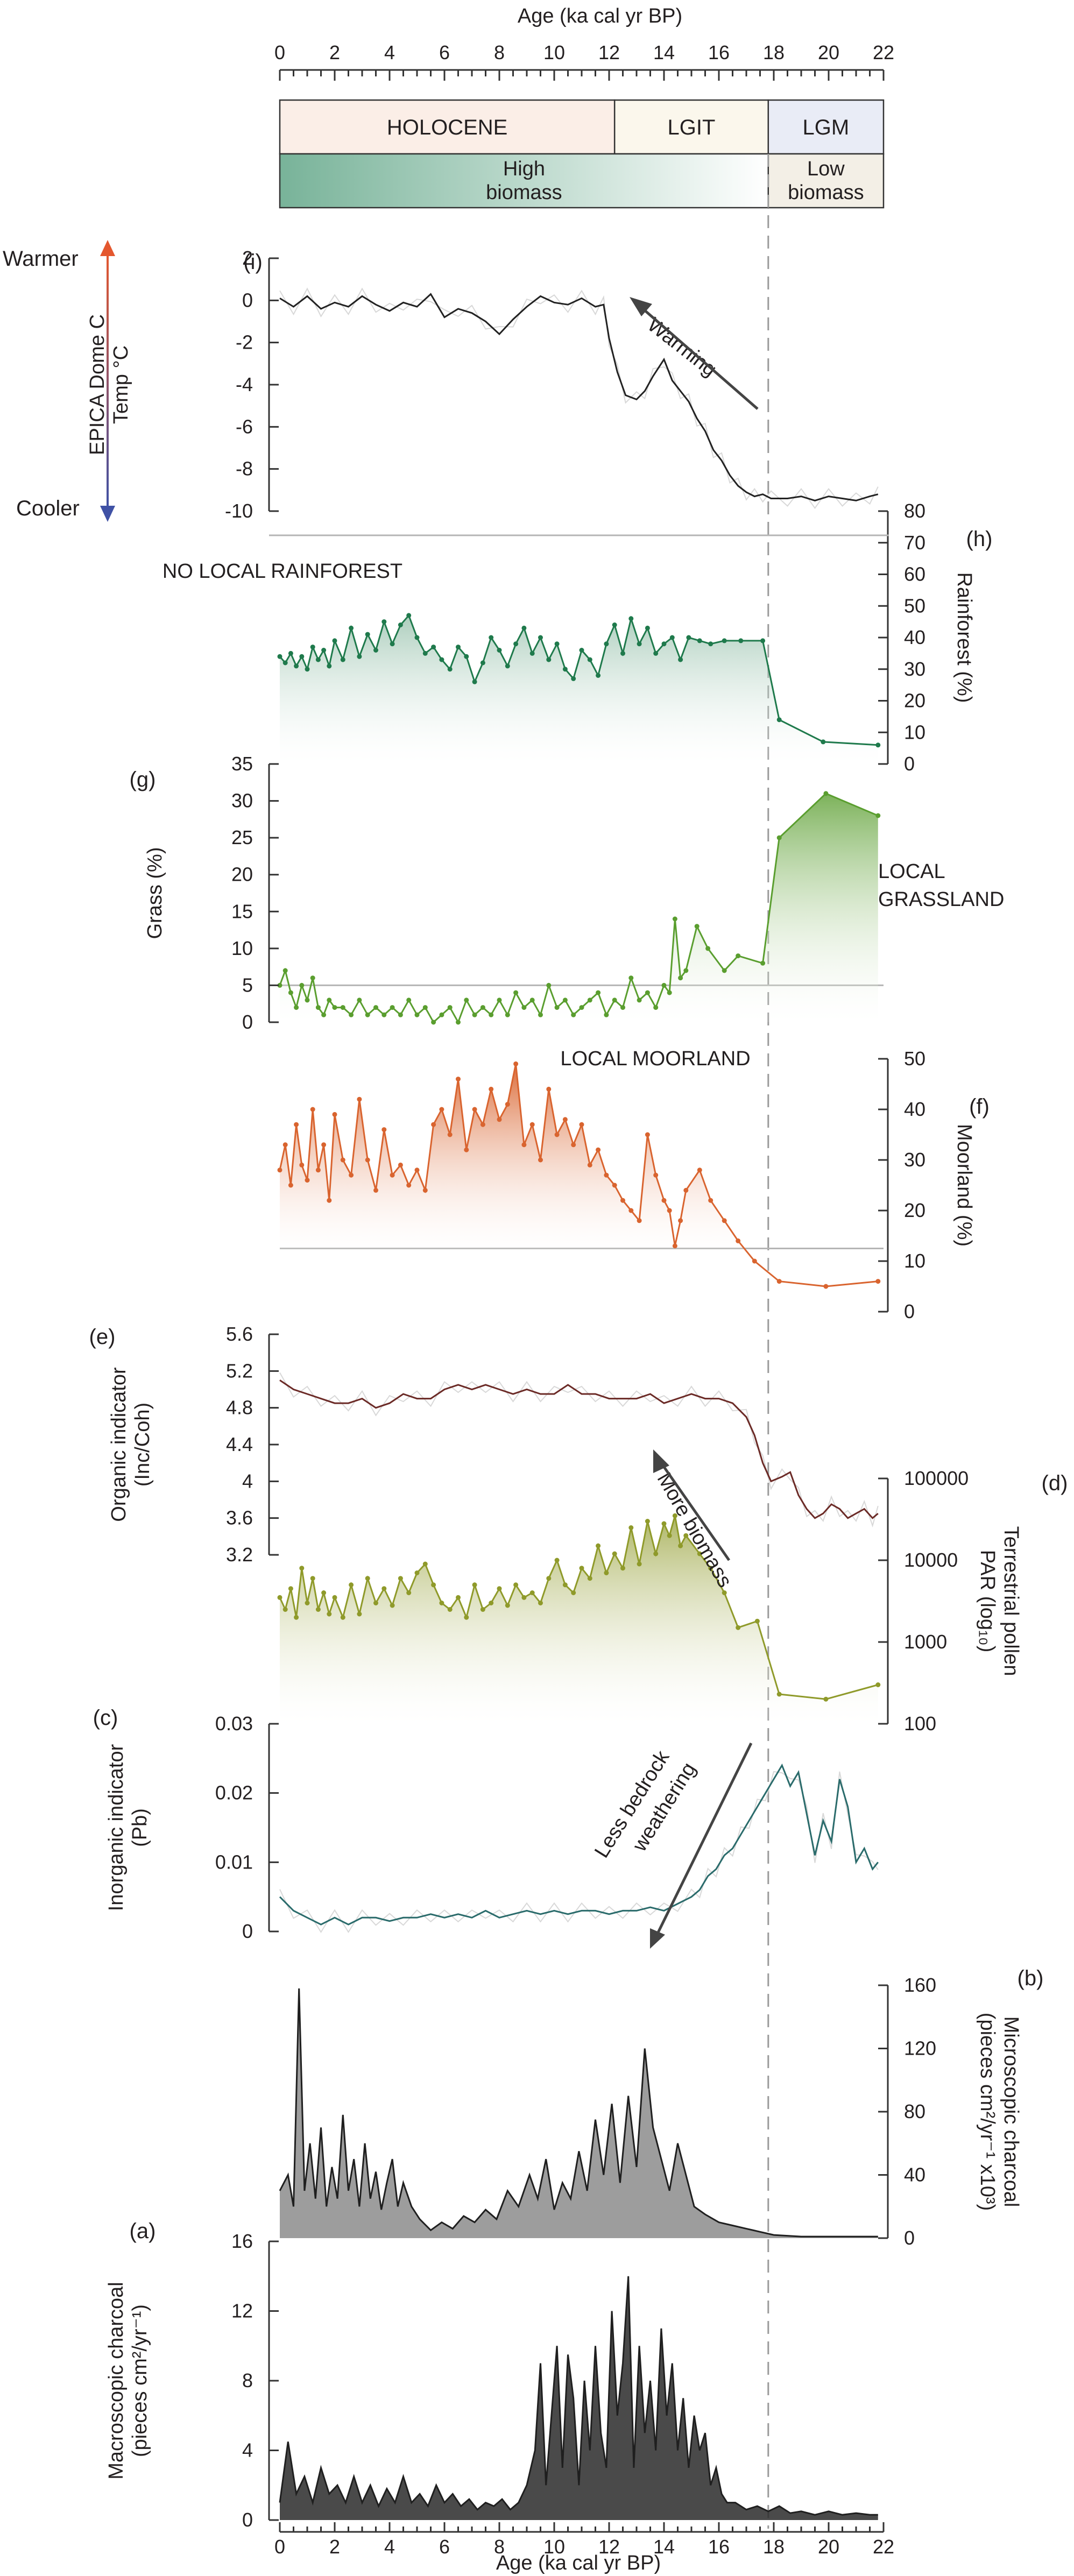 The width and height of the screenshot is (1074, 2576). What do you see at coordinates (48, 508) in the screenshot?
I see `cooler-label: Cooler` at bounding box center [48, 508].